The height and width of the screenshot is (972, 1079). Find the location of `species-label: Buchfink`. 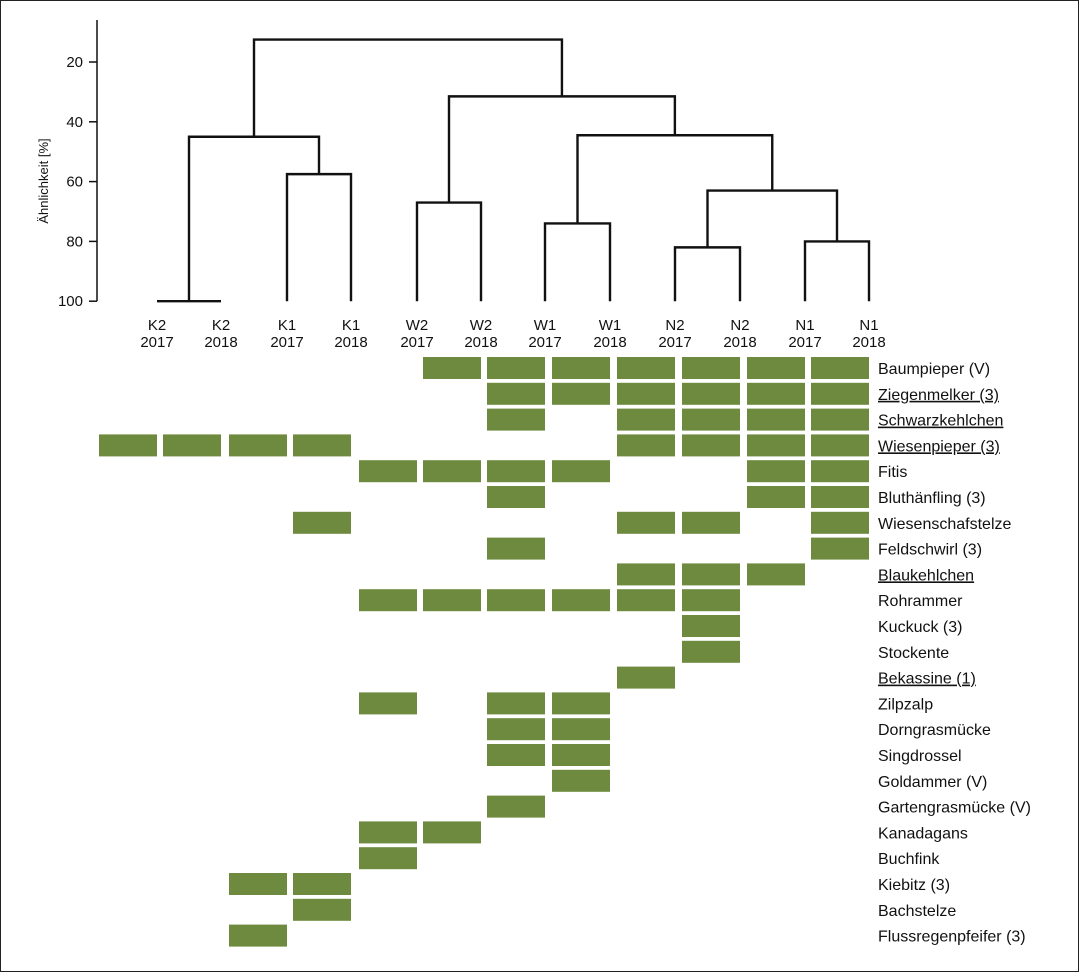

species-label: Buchfink is located at coordinates (909, 859).